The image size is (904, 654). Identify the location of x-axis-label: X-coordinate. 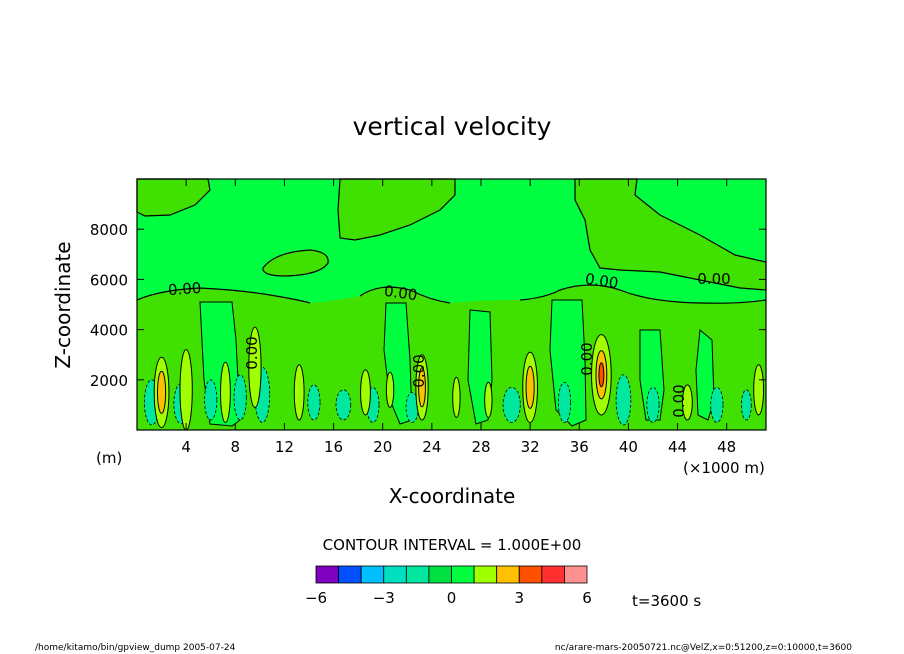
(452, 496).